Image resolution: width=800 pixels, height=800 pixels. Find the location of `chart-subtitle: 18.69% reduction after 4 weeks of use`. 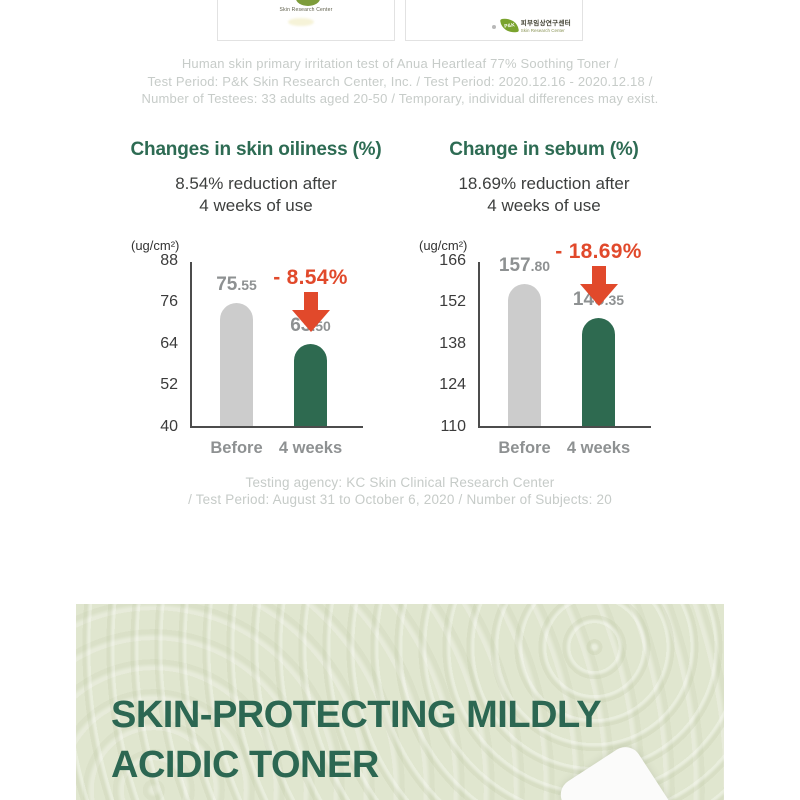

chart-subtitle: 18.69% reduction after 4 weeks of use is located at coordinates (544, 195).